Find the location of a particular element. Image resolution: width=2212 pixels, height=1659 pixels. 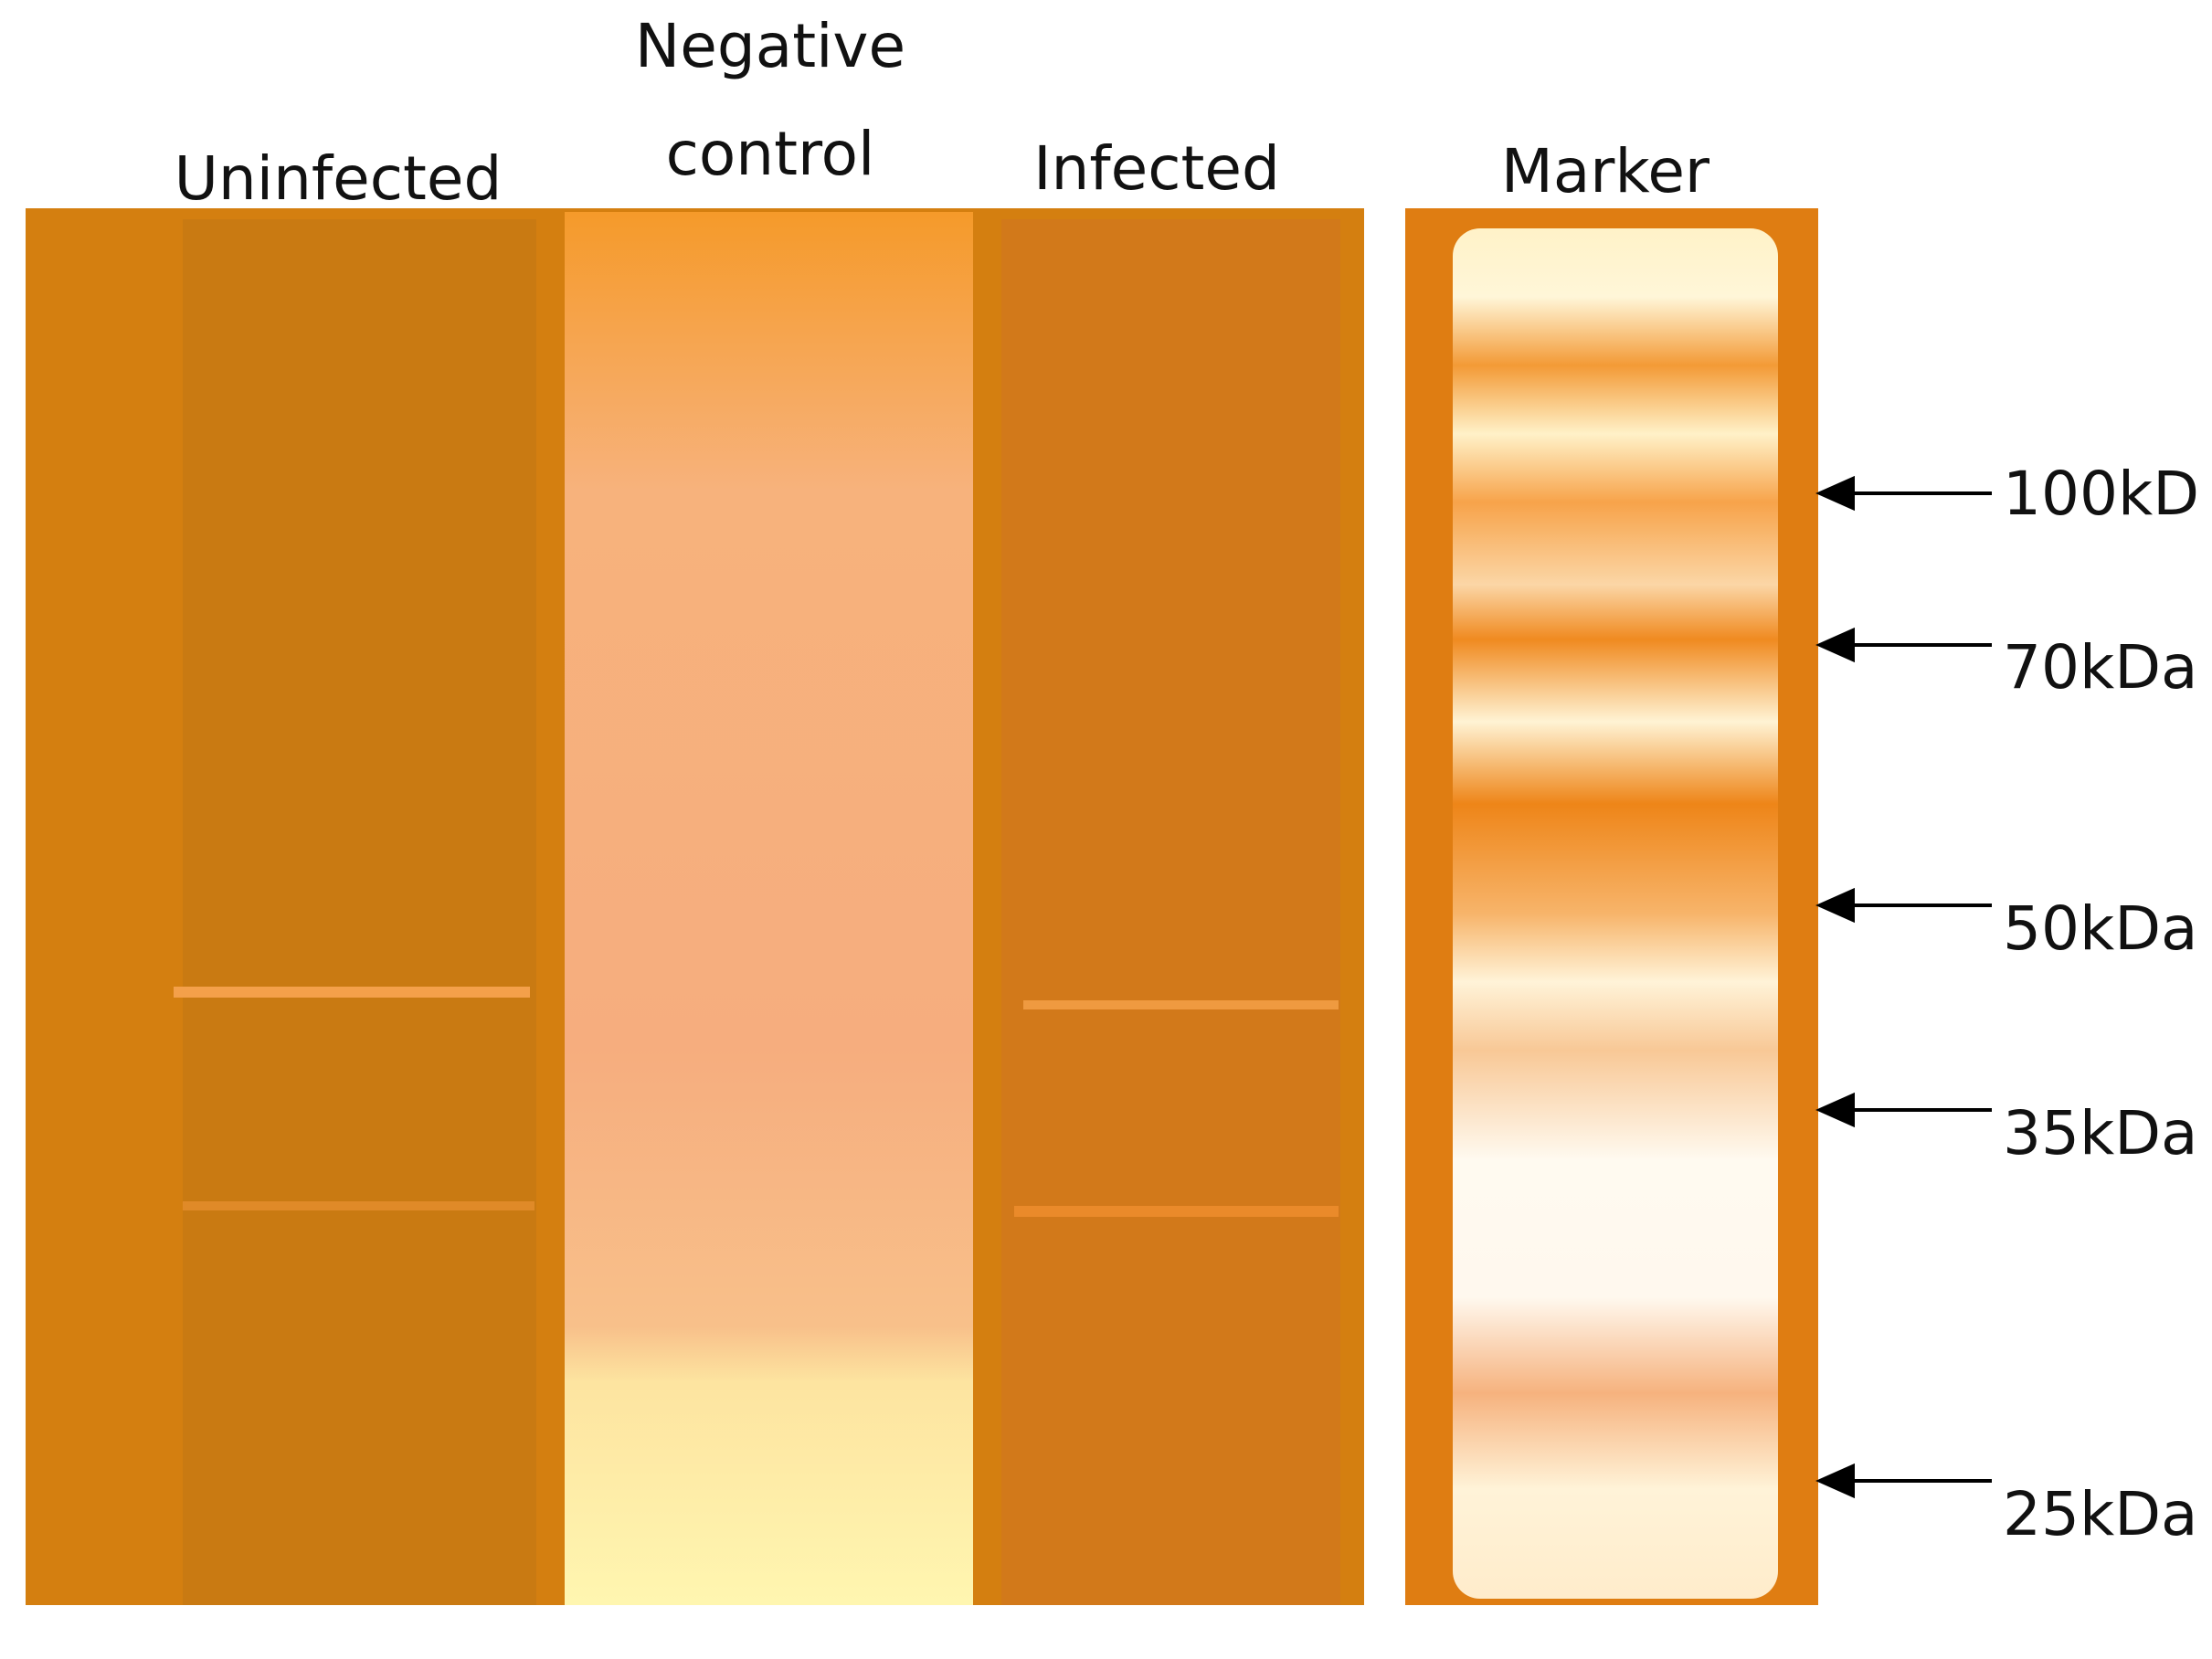

arrows is located at coordinates (1903, 987).